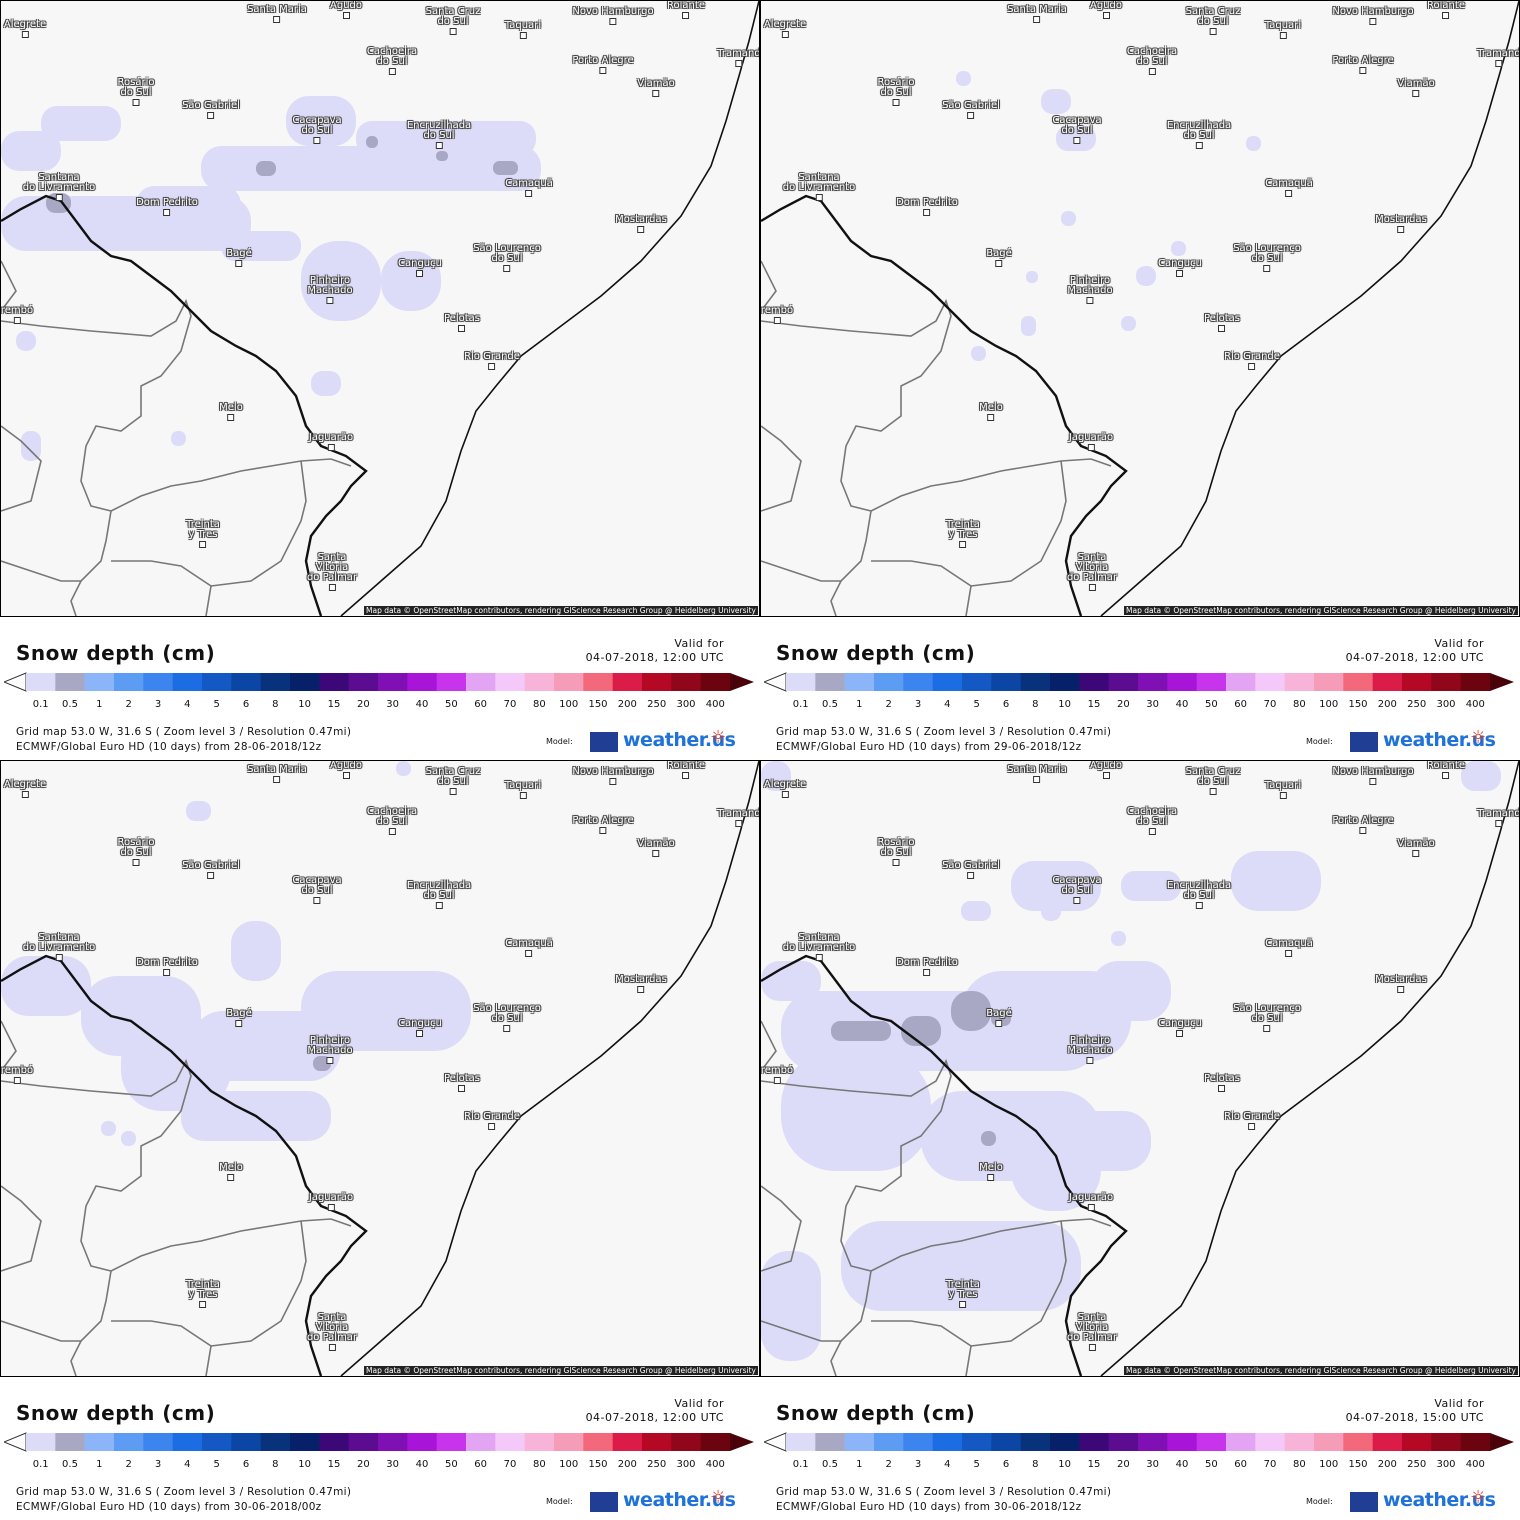  Describe the element at coordinates (603, 820) in the screenshot. I see `city-name: Porto Alegre` at that location.